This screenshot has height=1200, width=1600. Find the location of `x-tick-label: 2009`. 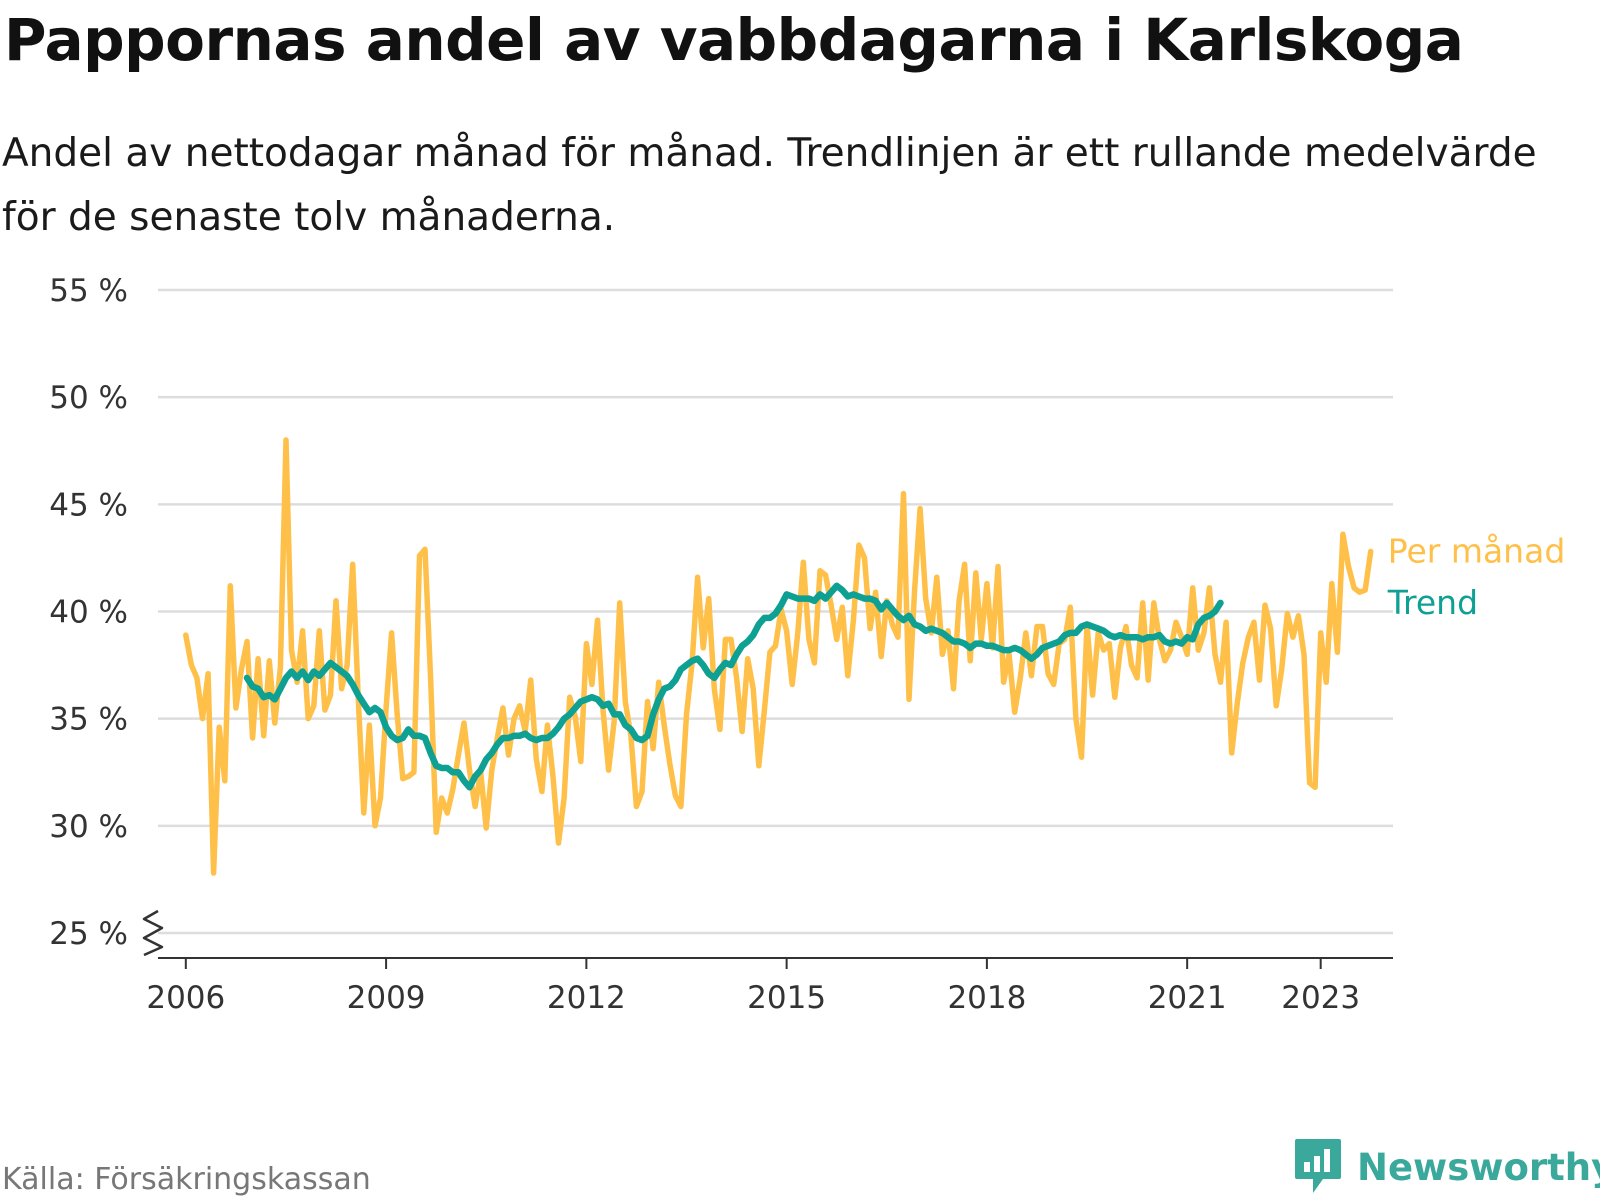

x-tick-label: 2009 is located at coordinates (386, 998).